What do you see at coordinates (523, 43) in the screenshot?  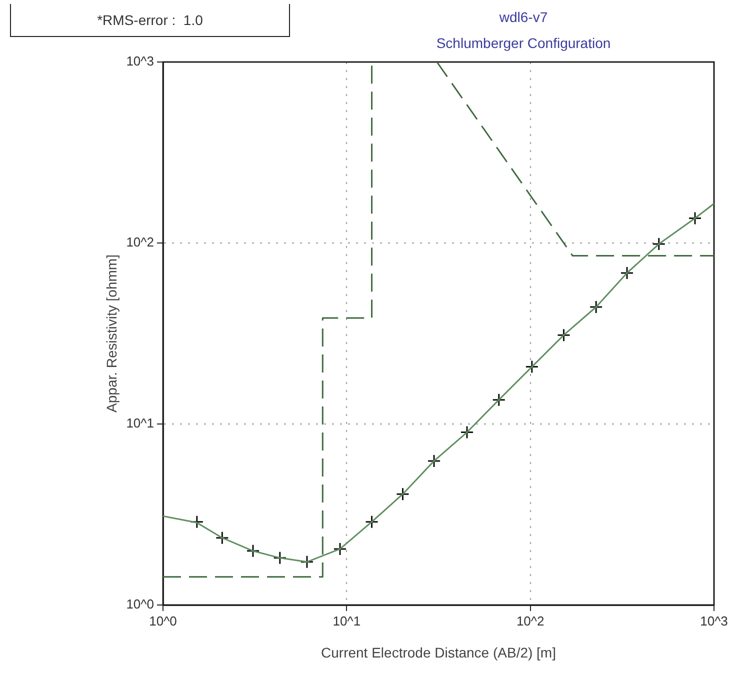 I see `chart-subtitle: Schlumberger Configuration` at bounding box center [523, 43].